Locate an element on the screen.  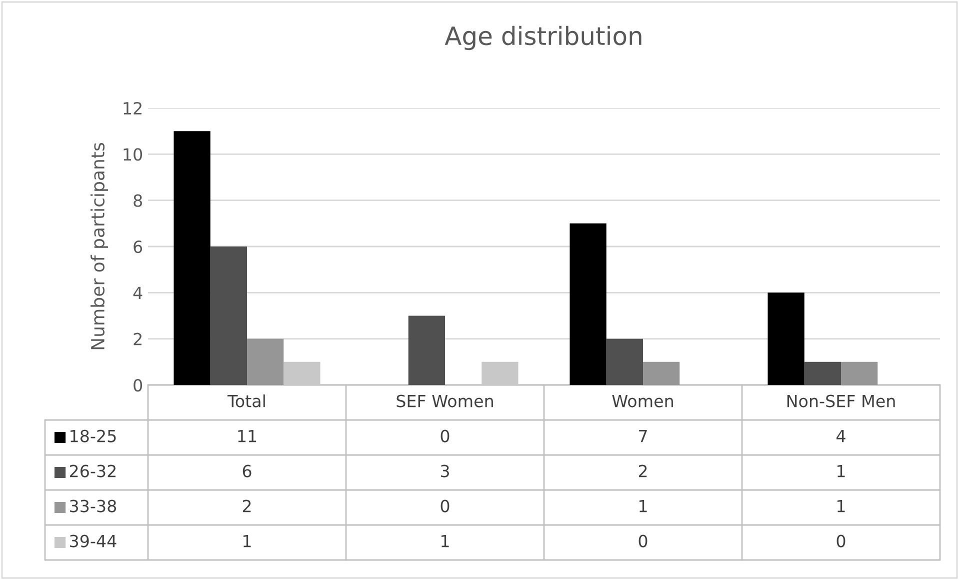
data-label: 6 is located at coordinates (247, 471).